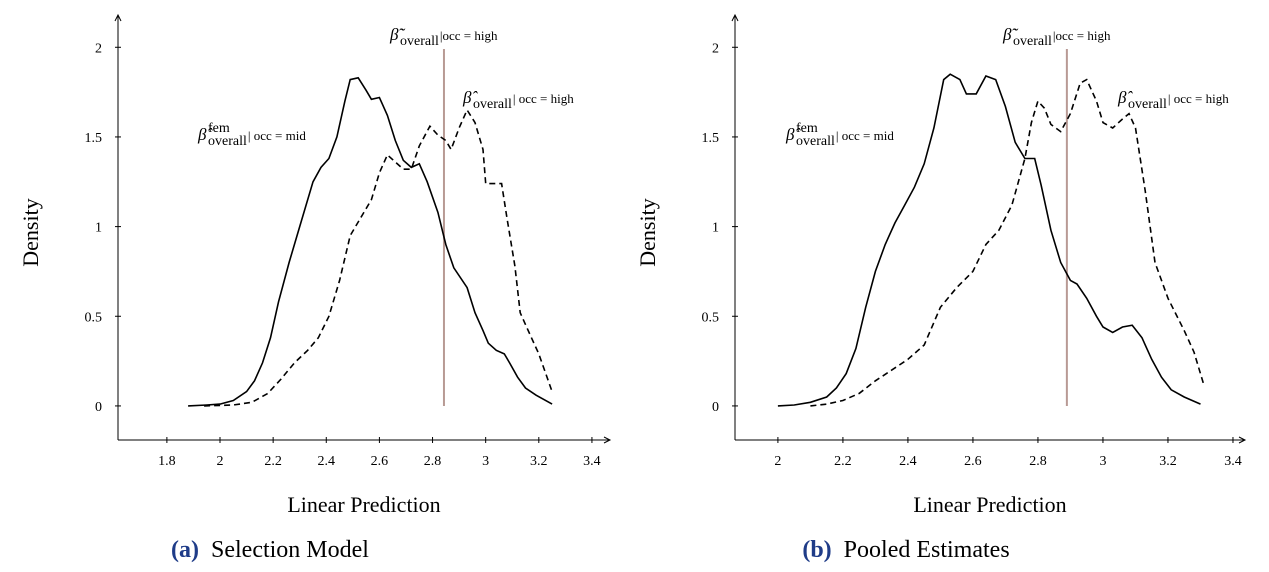 The image size is (1269, 572). Describe the element at coordinates (290, 550) in the screenshot. I see `caption-text: Selection Model` at that location.